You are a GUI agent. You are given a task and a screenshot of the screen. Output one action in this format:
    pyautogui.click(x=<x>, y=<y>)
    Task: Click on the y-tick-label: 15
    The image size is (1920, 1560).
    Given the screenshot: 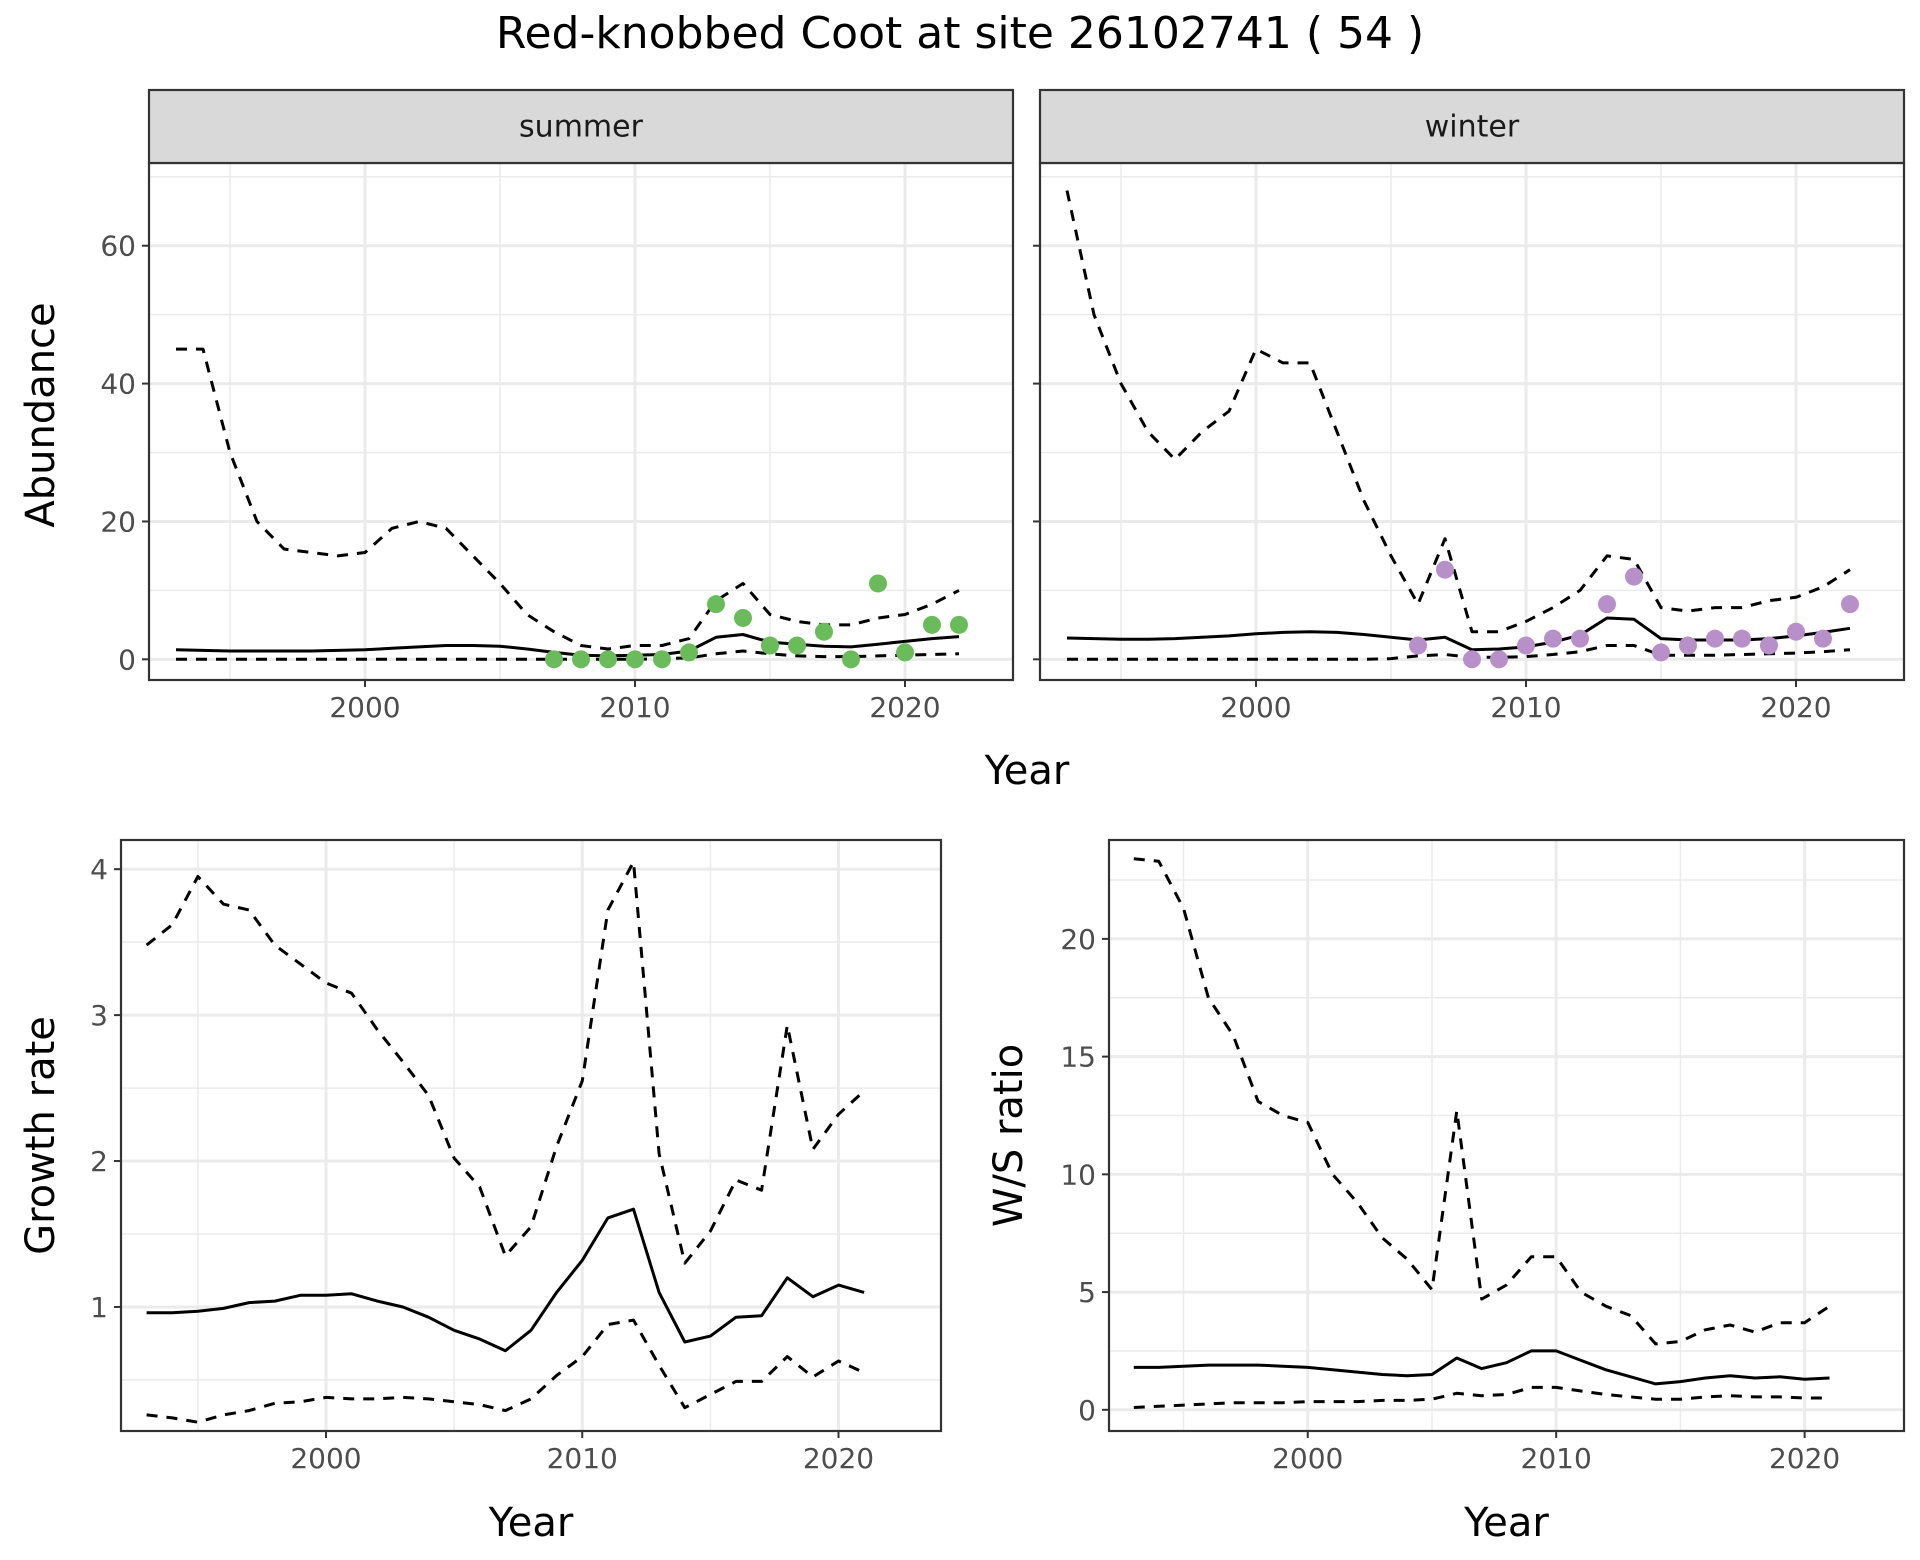 What is the action you would take?
    pyautogui.click(x=1078, y=1057)
    